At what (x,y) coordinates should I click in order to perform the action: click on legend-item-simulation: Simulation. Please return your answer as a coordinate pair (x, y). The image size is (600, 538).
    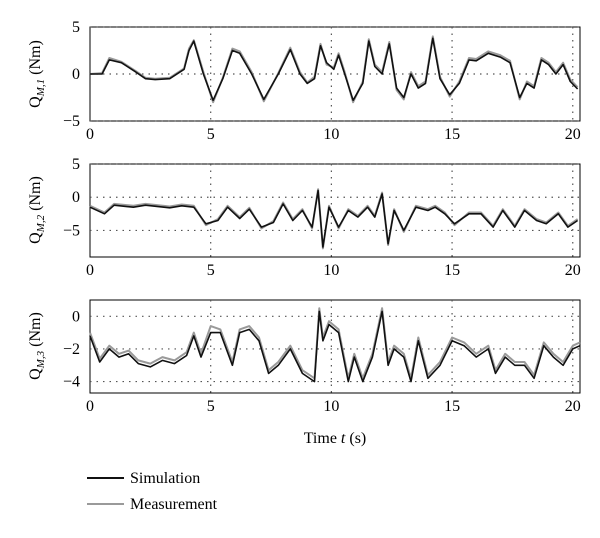
    Looking at the image, I should click on (143, 478).